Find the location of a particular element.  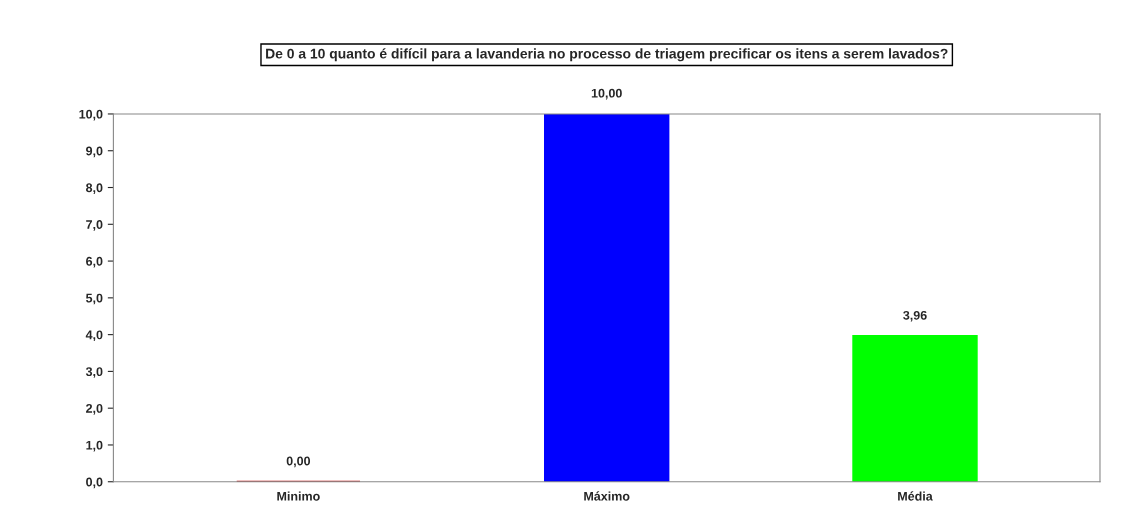

y-tick-label: 4,0 is located at coordinates (94, 336).